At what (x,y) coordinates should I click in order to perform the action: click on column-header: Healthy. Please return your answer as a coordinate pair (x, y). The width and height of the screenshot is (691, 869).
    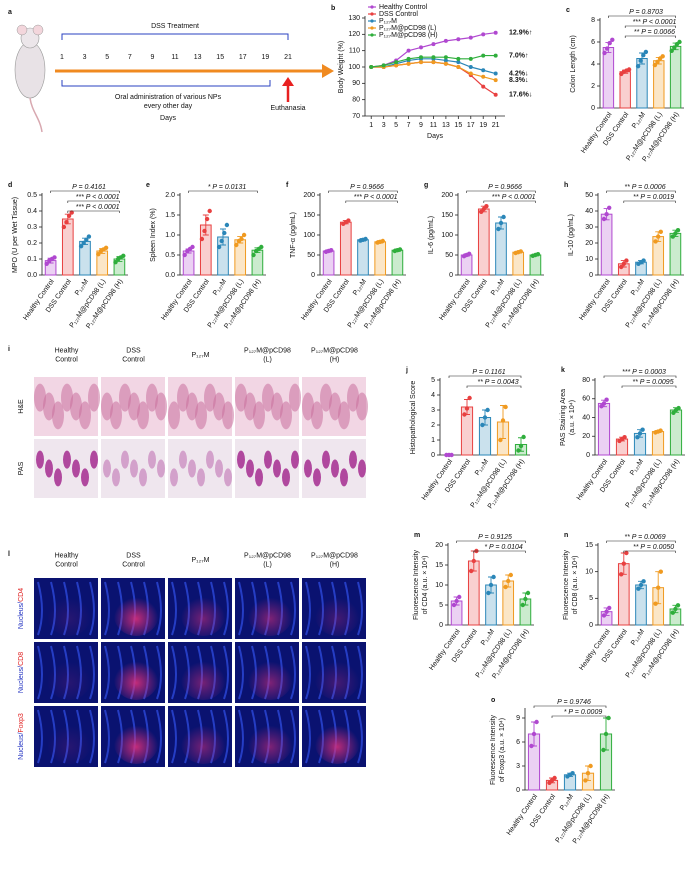
    Looking at the image, I should click on (67, 350).